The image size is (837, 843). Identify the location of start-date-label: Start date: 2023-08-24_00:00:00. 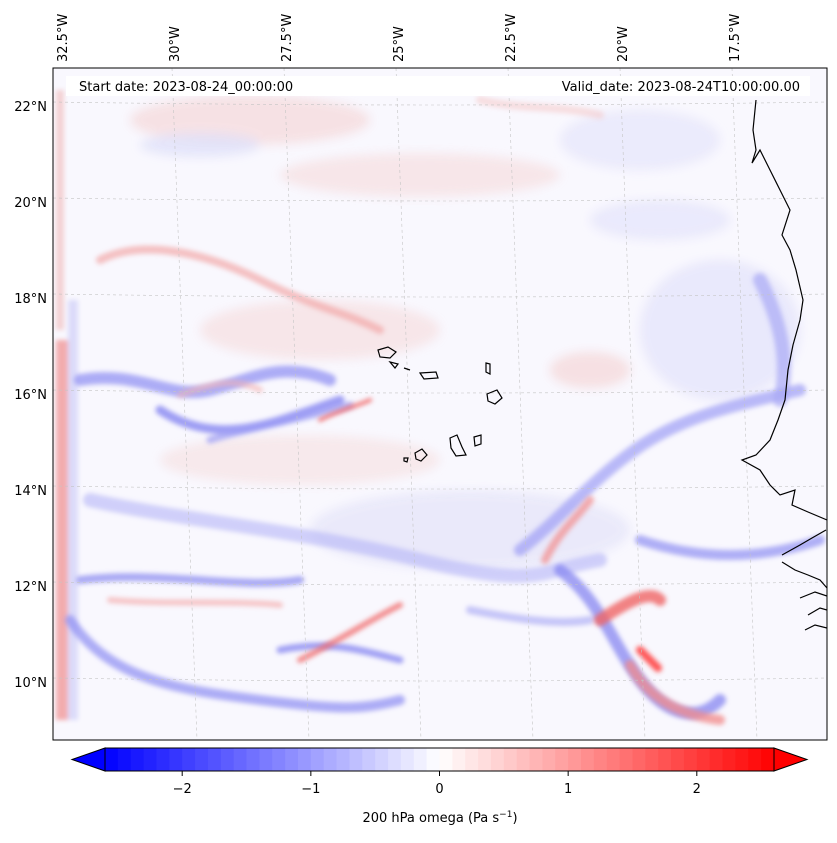
(186, 87).